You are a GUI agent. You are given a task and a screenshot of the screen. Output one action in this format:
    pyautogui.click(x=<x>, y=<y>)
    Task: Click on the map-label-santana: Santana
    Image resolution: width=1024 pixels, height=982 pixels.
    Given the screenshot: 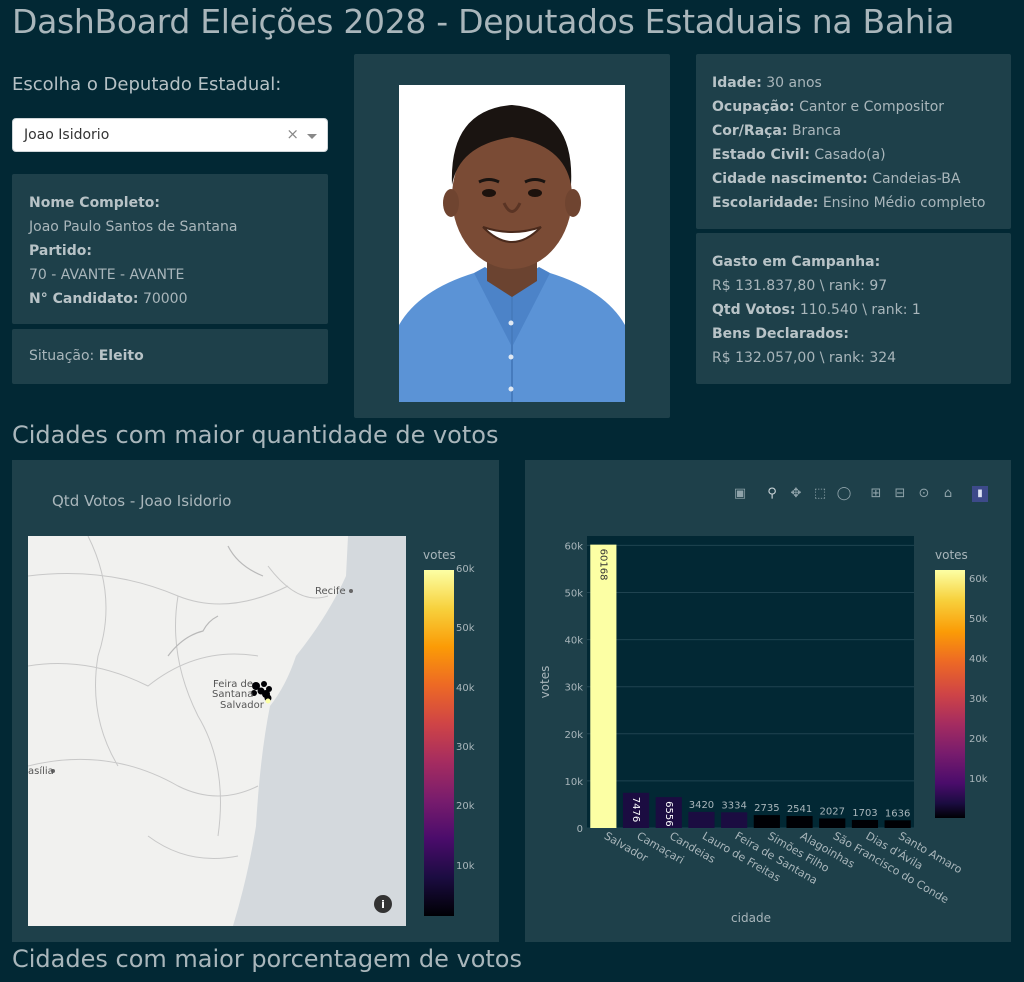 What is the action you would take?
    pyautogui.click(x=232, y=694)
    